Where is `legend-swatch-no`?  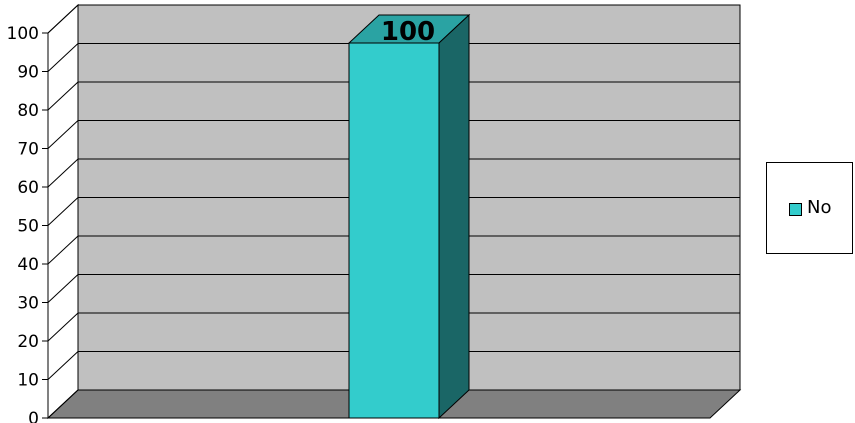 legend-swatch-no is located at coordinates (795, 209).